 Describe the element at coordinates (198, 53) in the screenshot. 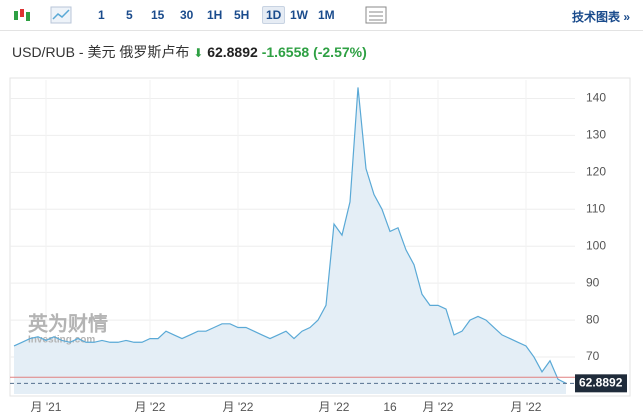

I see `down-arrow: ⬇` at that location.